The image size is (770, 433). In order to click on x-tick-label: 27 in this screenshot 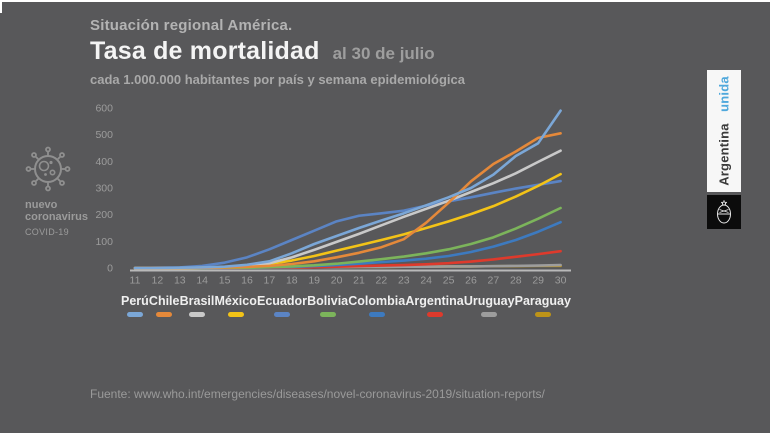, I will do `click(494, 281)`.